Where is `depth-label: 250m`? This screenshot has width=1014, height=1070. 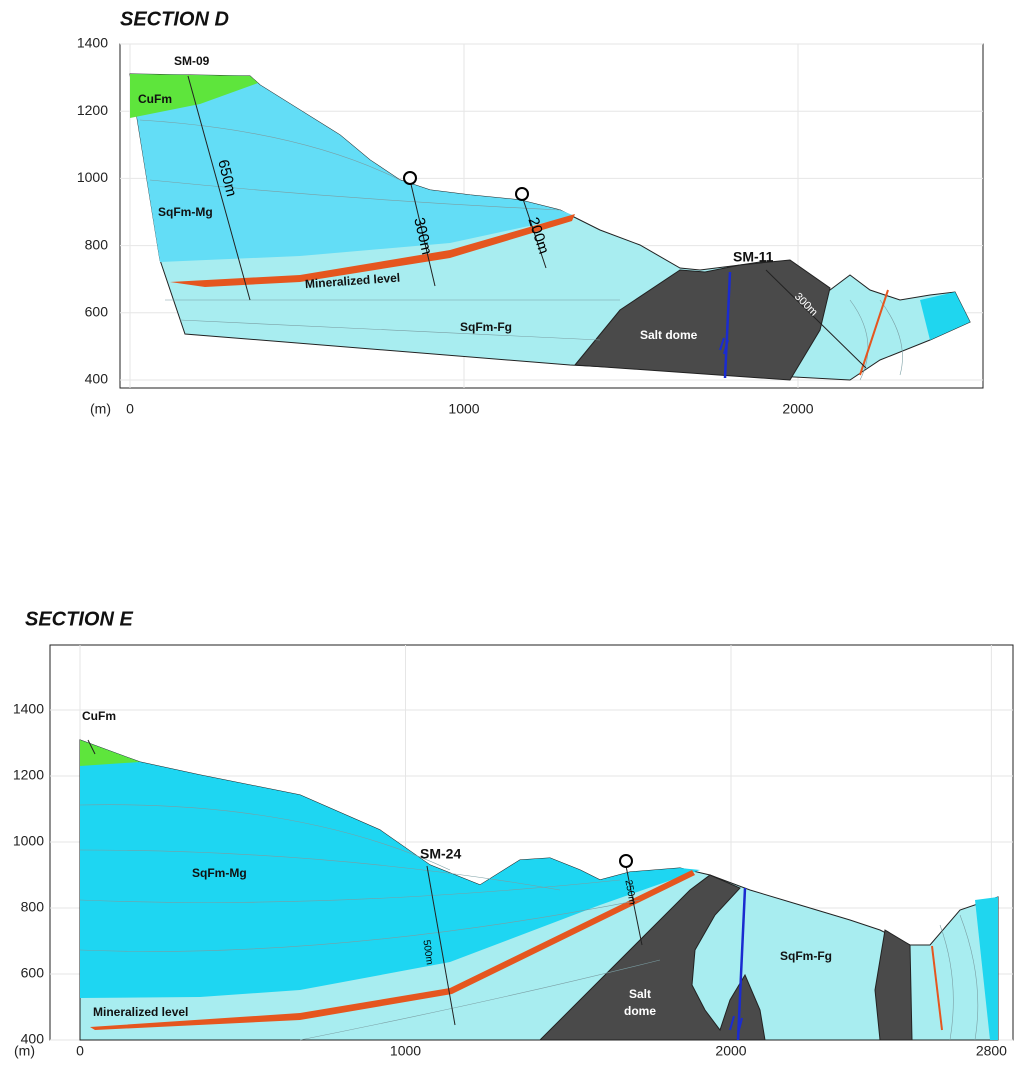 depth-label: 250m is located at coordinates (629, 892).